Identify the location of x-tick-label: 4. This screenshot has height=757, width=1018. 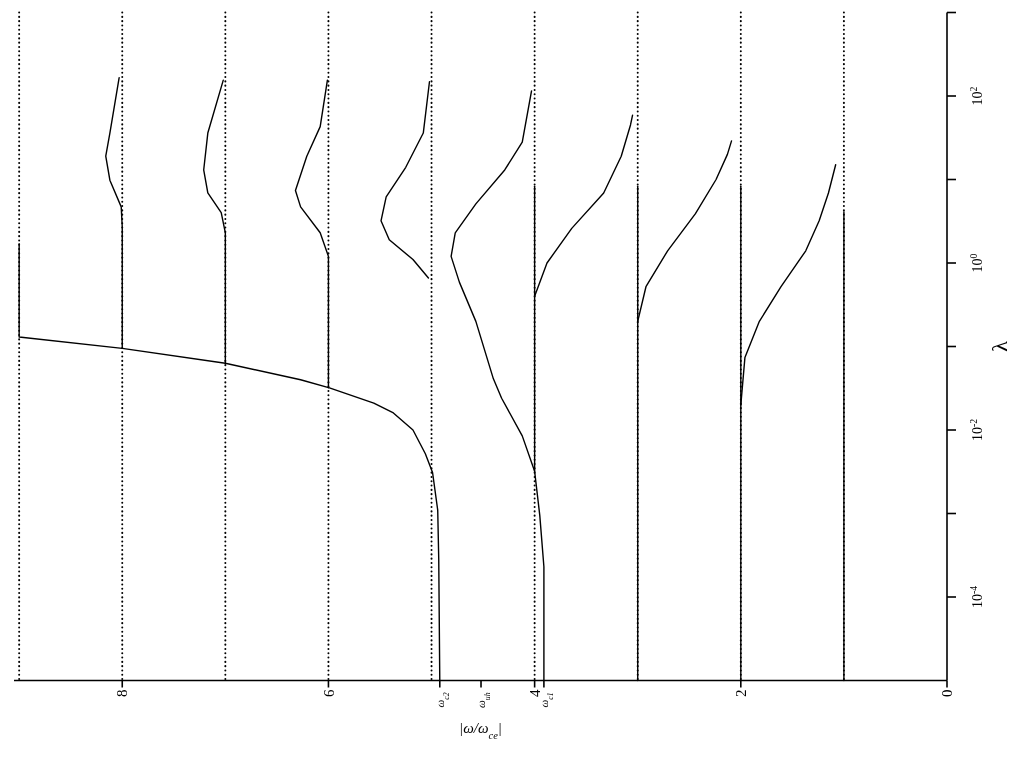
(534, 693).